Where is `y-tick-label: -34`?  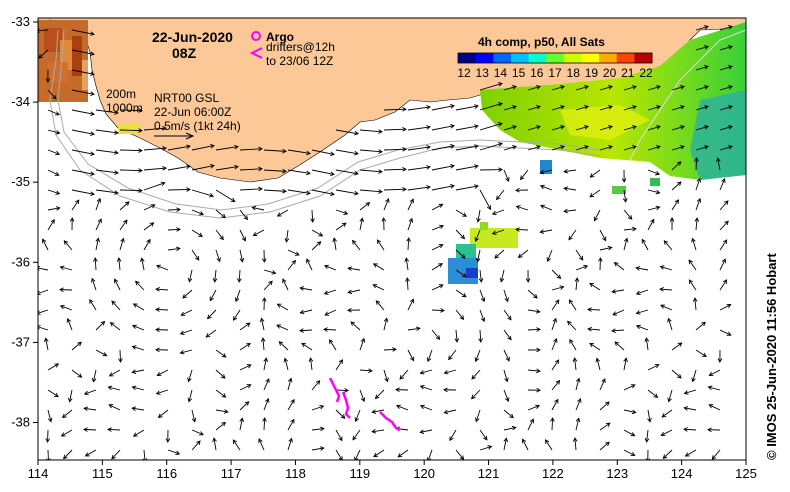 y-tick-label: -34 is located at coordinates (20, 101).